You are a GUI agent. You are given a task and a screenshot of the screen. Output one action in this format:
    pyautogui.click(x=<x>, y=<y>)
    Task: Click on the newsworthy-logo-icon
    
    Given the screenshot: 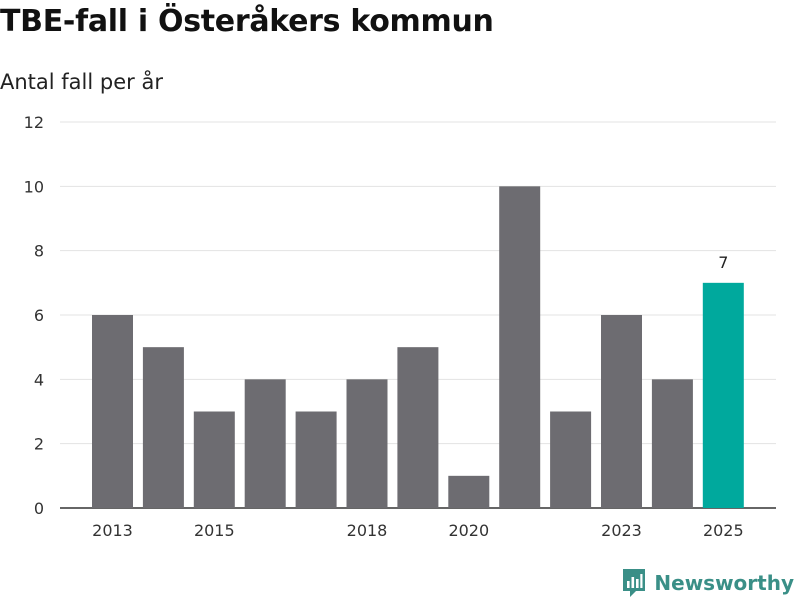 What is the action you would take?
    pyautogui.click(x=634, y=583)
    